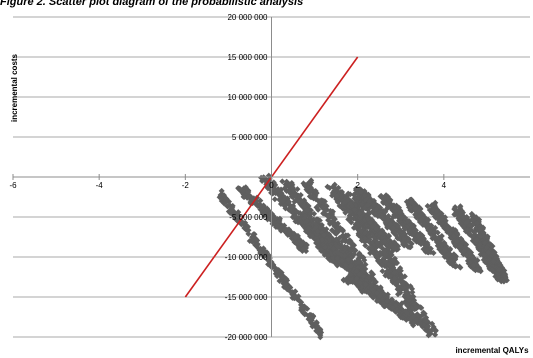 This screenshot has width=533, height=358. I want to click on y-tick-label: 10 000 000, so click(247, 97).